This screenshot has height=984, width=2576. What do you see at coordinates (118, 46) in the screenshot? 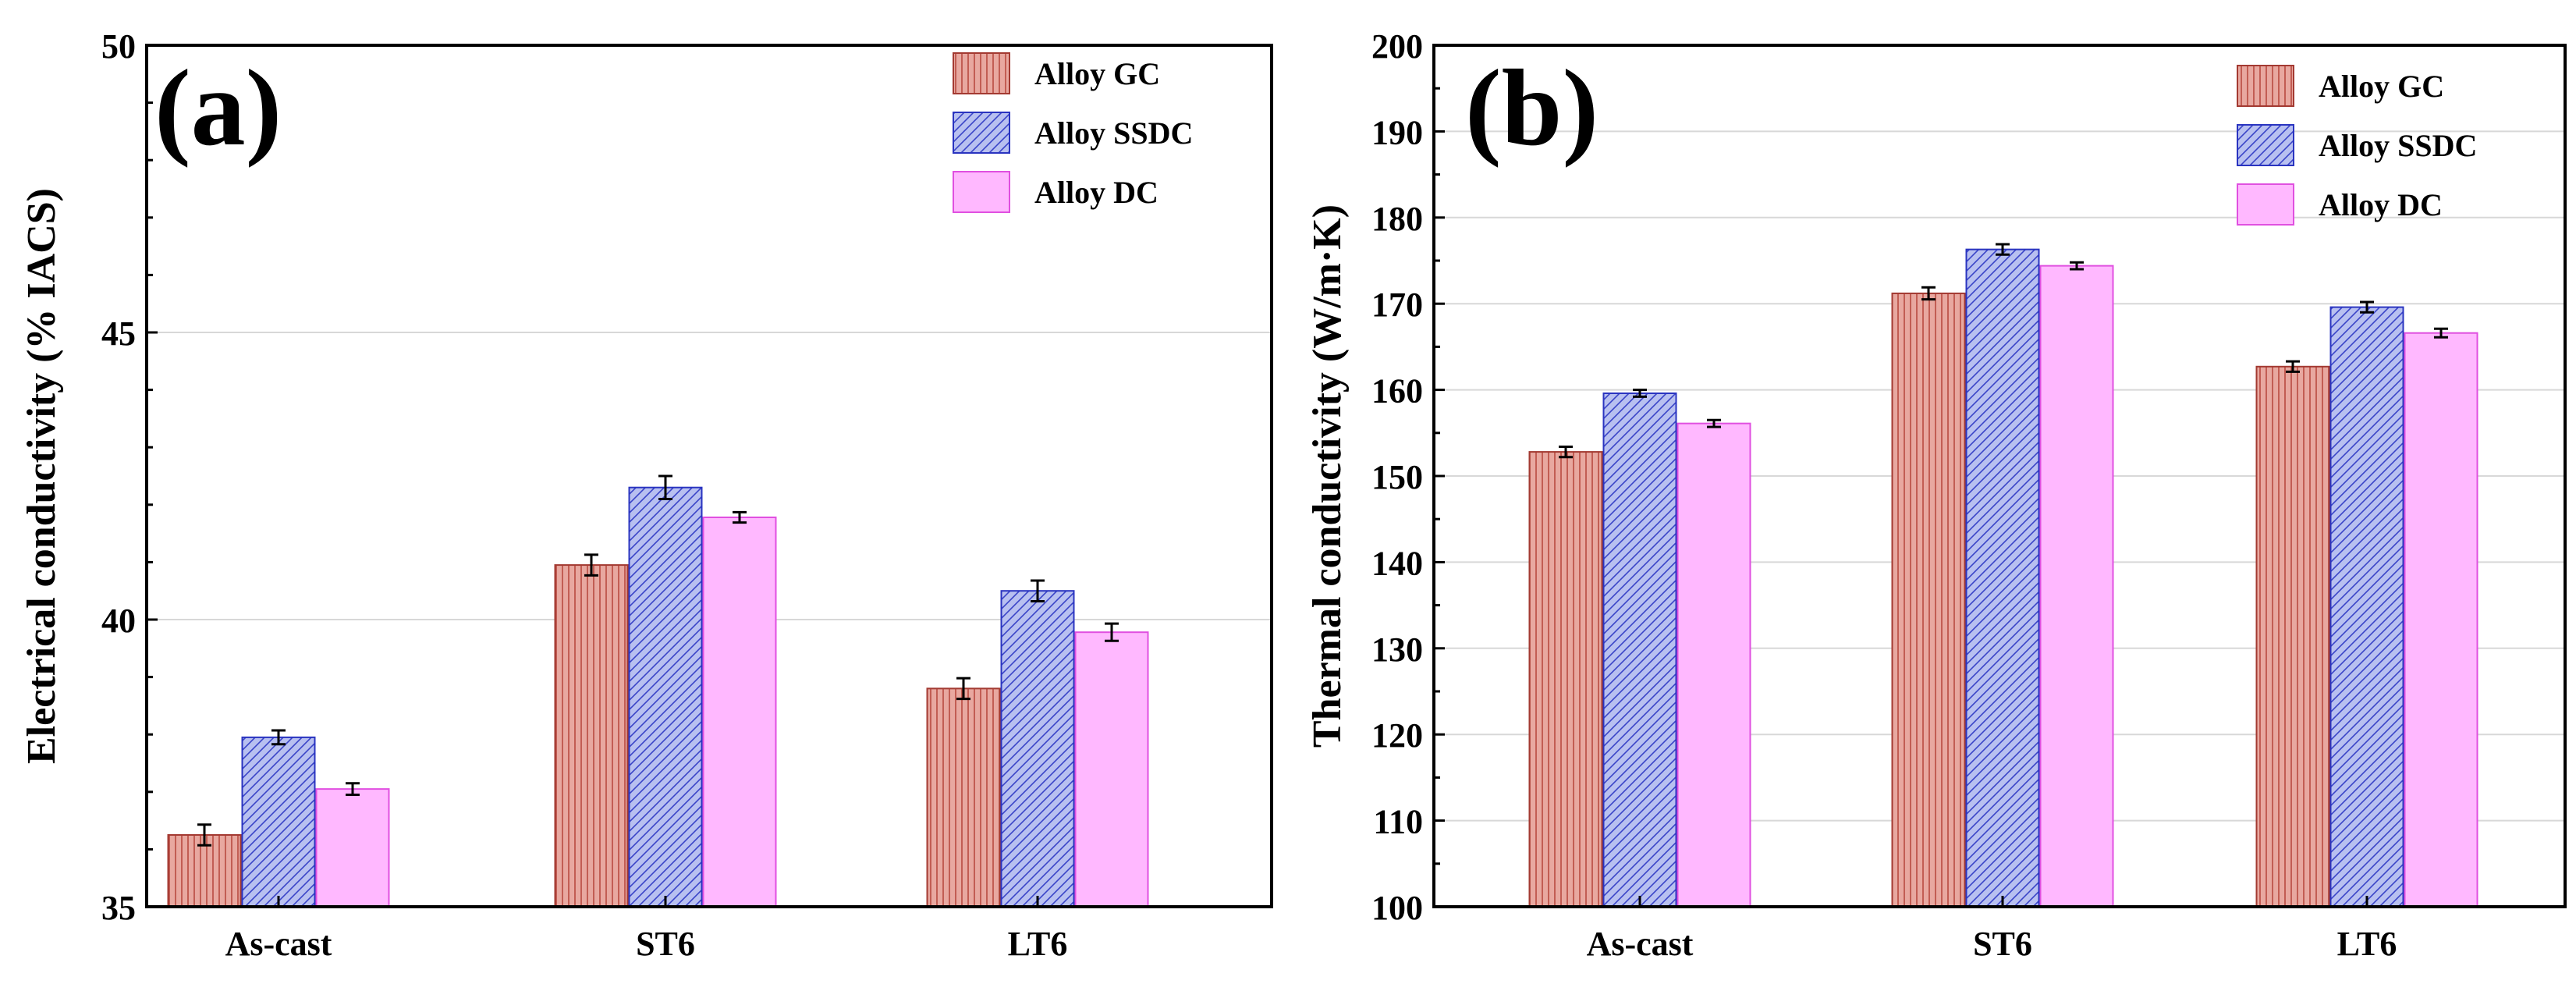
I see `y-tick-label: 50` at bounding box center [118, 46].